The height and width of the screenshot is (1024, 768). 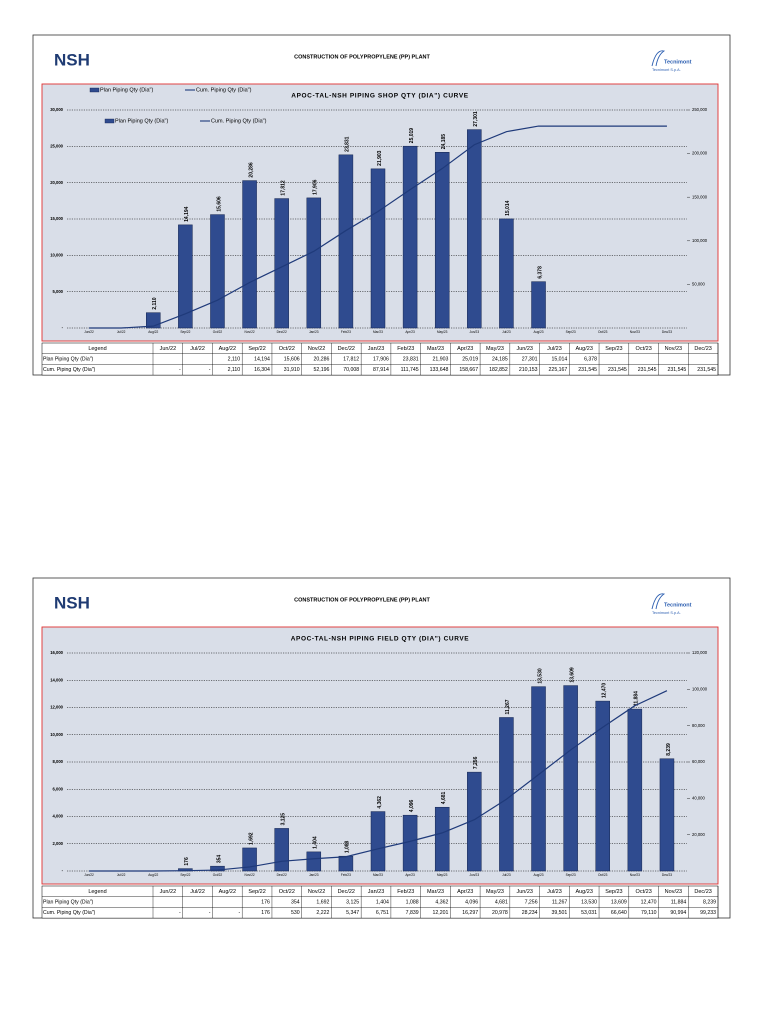 What do you see at coordinates (250, 332) in the screenshot?
I see `x-tick-label: Nov/22` at bounding box center [250, 332].